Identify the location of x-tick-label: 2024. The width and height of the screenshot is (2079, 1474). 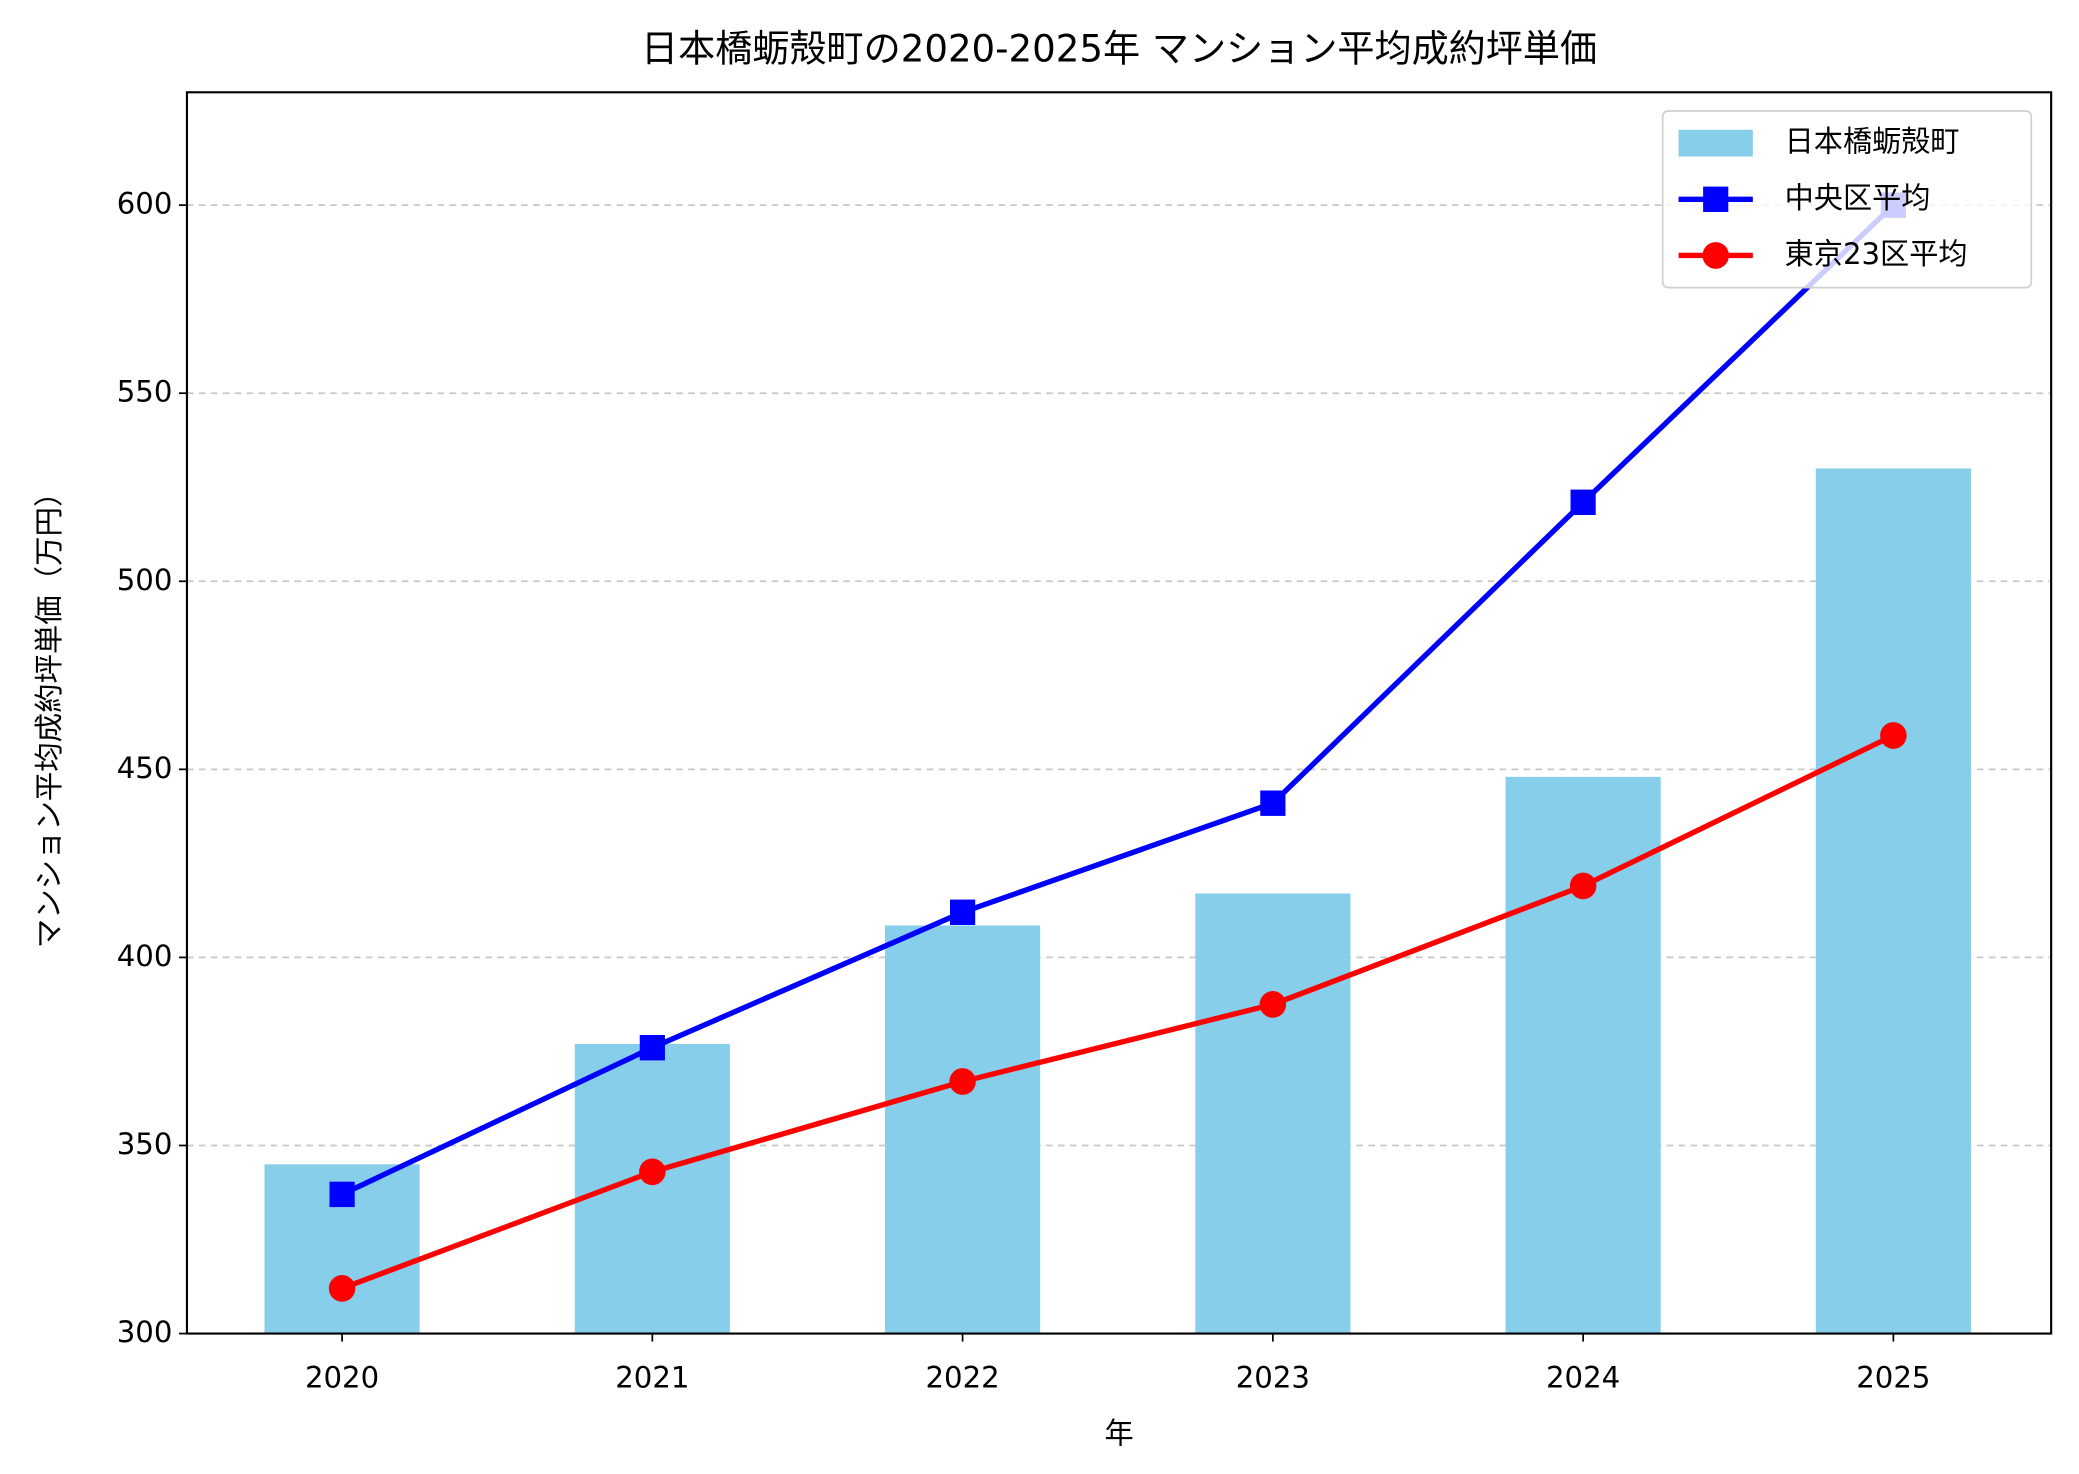
(1583, 1377).